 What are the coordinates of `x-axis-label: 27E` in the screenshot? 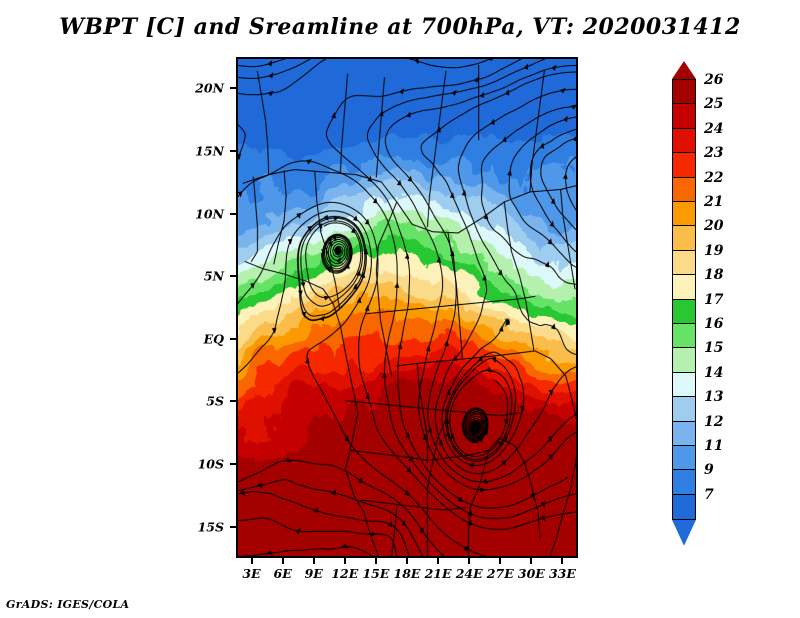 It's located at (500, 573).